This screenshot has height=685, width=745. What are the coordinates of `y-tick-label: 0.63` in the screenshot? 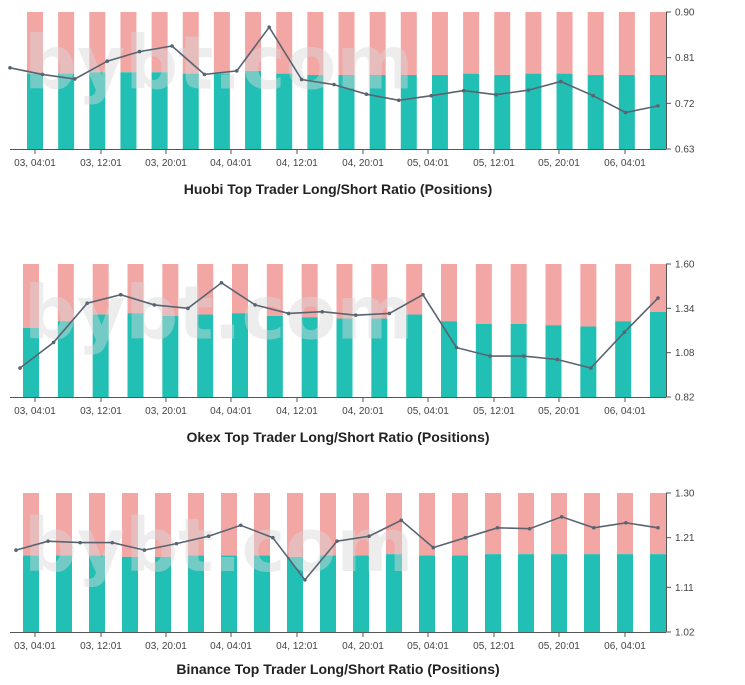 It's located at (685, 150).